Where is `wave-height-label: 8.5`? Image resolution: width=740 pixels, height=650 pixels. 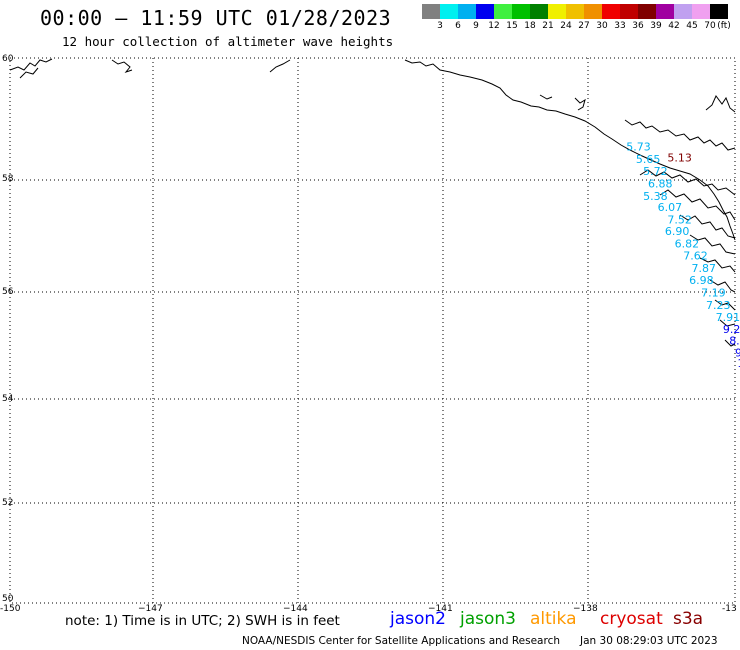 wave-height-label: 8.5 is located at coordinates (734, 340).